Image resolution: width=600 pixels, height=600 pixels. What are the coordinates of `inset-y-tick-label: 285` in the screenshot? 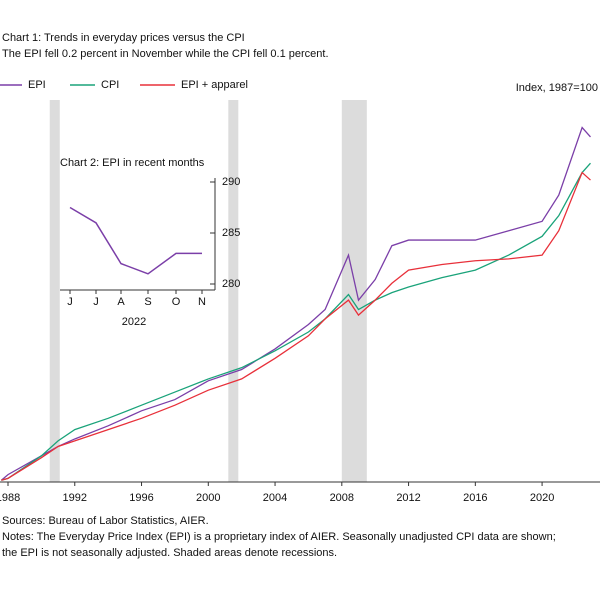 It's located at (231, 233).